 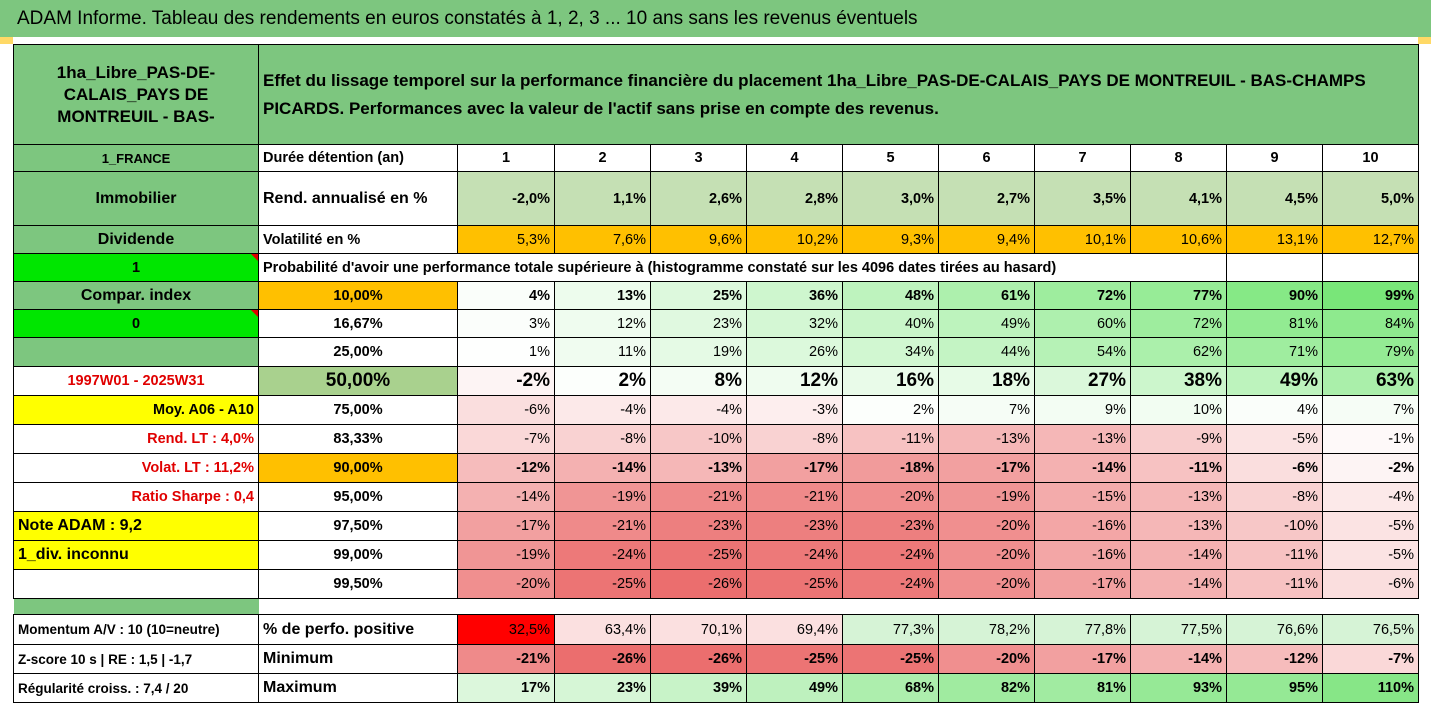 What do you see at coordinates (1082, 629) in the screenshot?
I see `pos-cell: 77,8%` at bounding box center [1082, 629].